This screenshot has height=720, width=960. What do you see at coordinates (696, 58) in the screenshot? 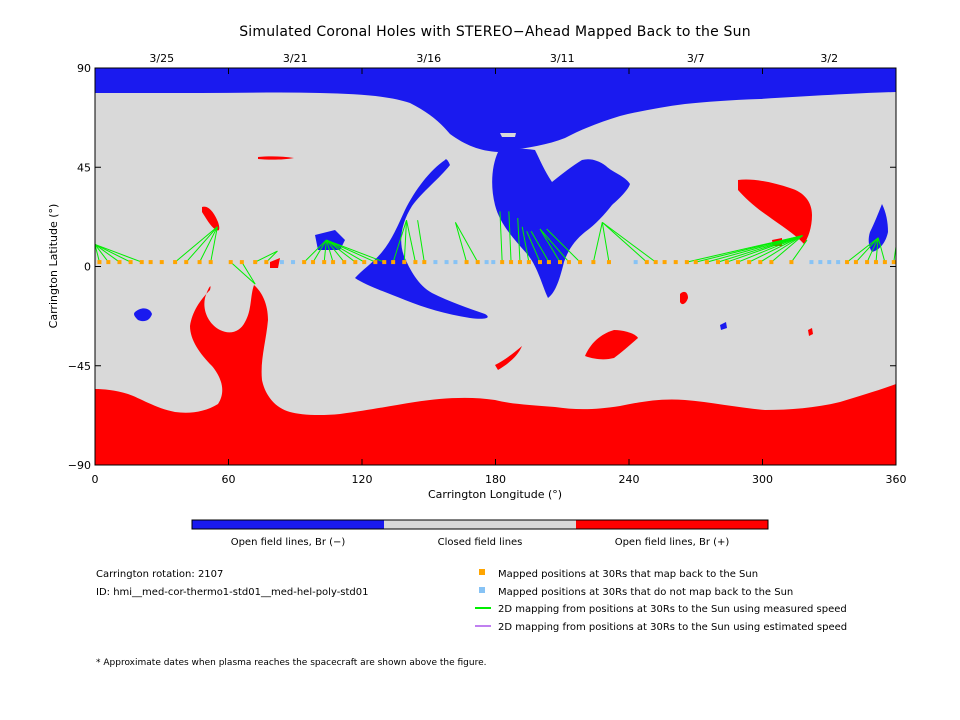
I see `top-date-label: 3/7` at bounding box center [696, 58].